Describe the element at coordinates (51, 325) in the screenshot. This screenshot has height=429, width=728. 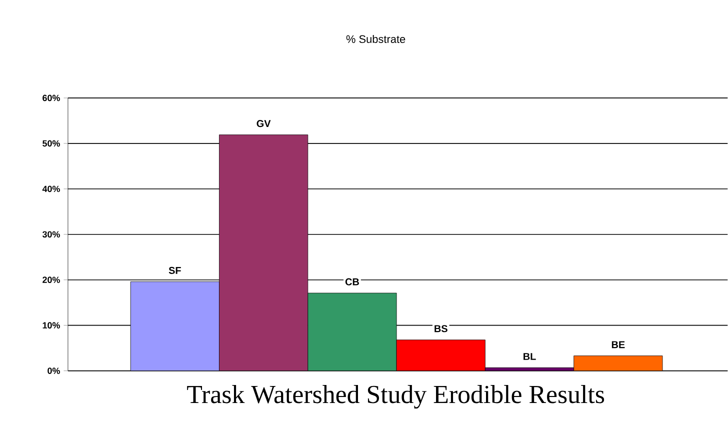
I see `y-tick-label: 10%` at that location.